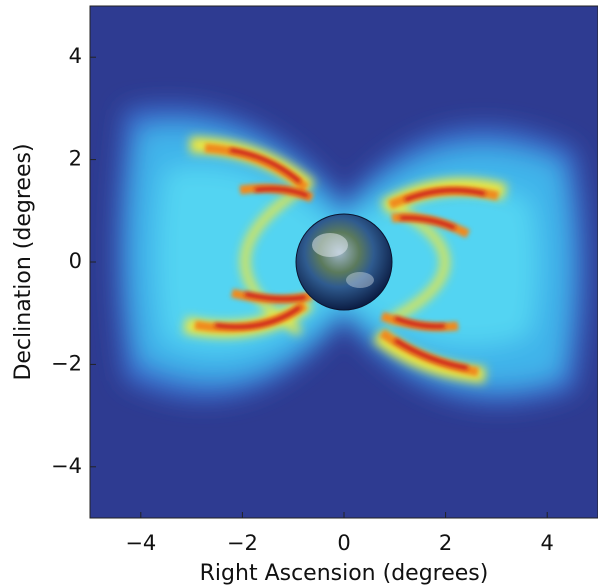 Image resolution: width=598 pixels, height=588 pixels. What do you see at coordinates (75, 159) in the screenshot?
I see `y-tick-label: 2` at bounding box center [75, 159].